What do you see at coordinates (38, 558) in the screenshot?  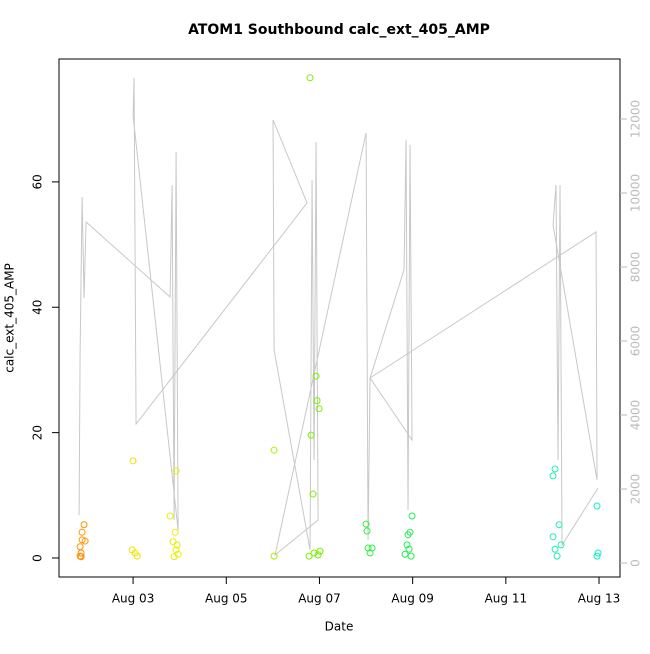 I see `y-tick-label: 0` at bounding box center [38, 558].